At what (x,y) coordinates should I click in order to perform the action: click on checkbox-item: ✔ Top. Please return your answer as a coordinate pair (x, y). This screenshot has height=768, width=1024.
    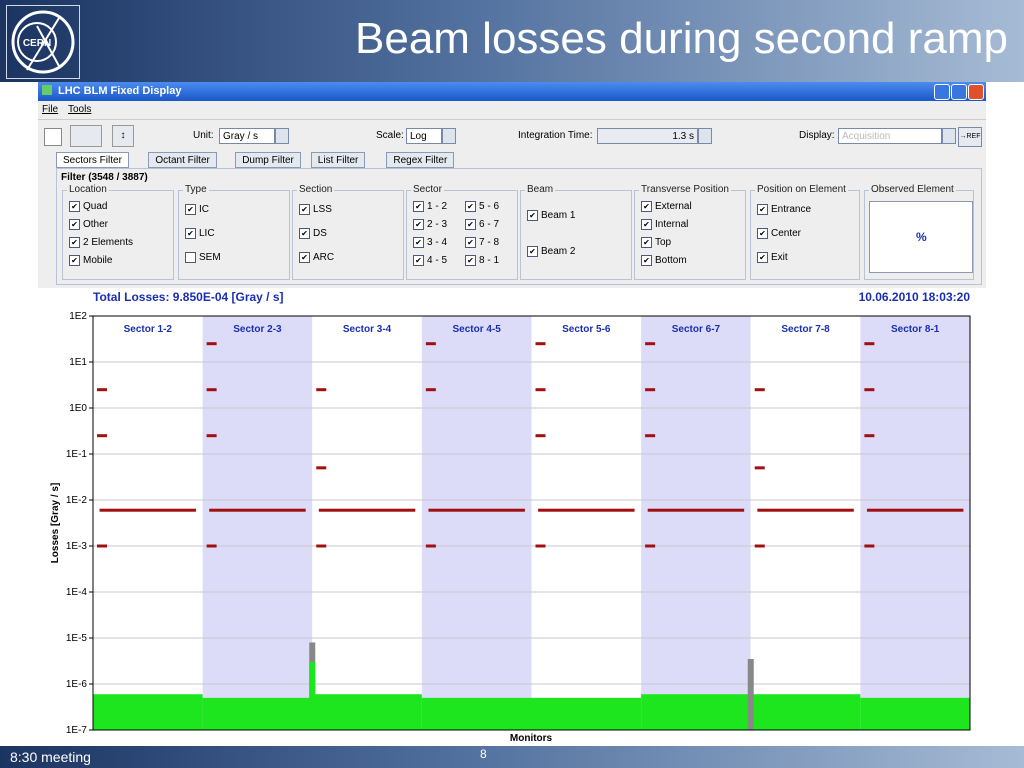
    Looking at the image, I should click on (656, 242).